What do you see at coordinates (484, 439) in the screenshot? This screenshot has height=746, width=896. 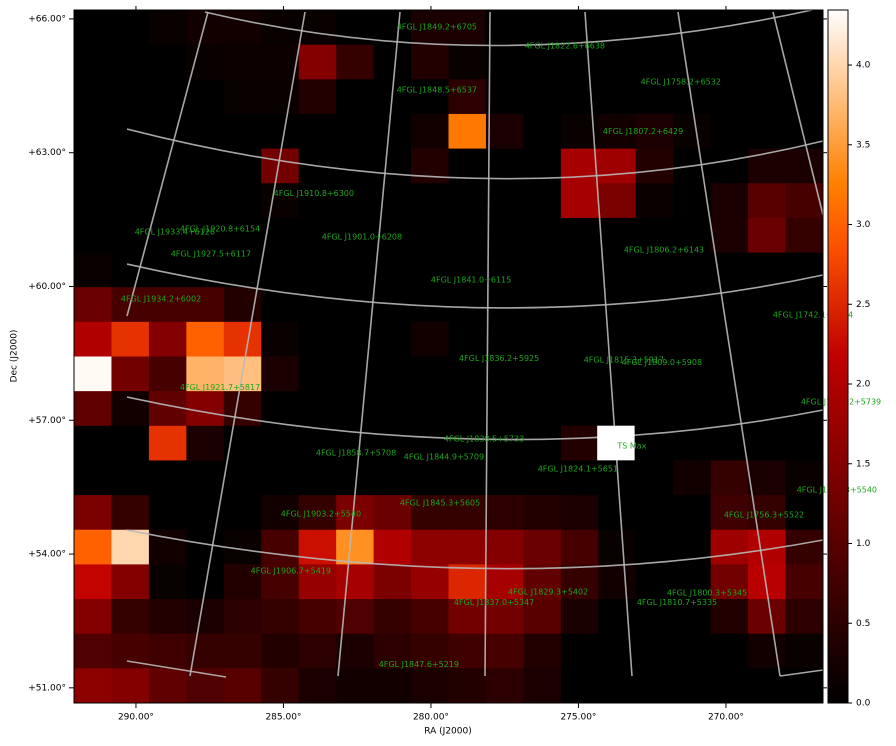 I see `source-label: 4FGL J1838.5+5733` at bounding box center [484, 439].